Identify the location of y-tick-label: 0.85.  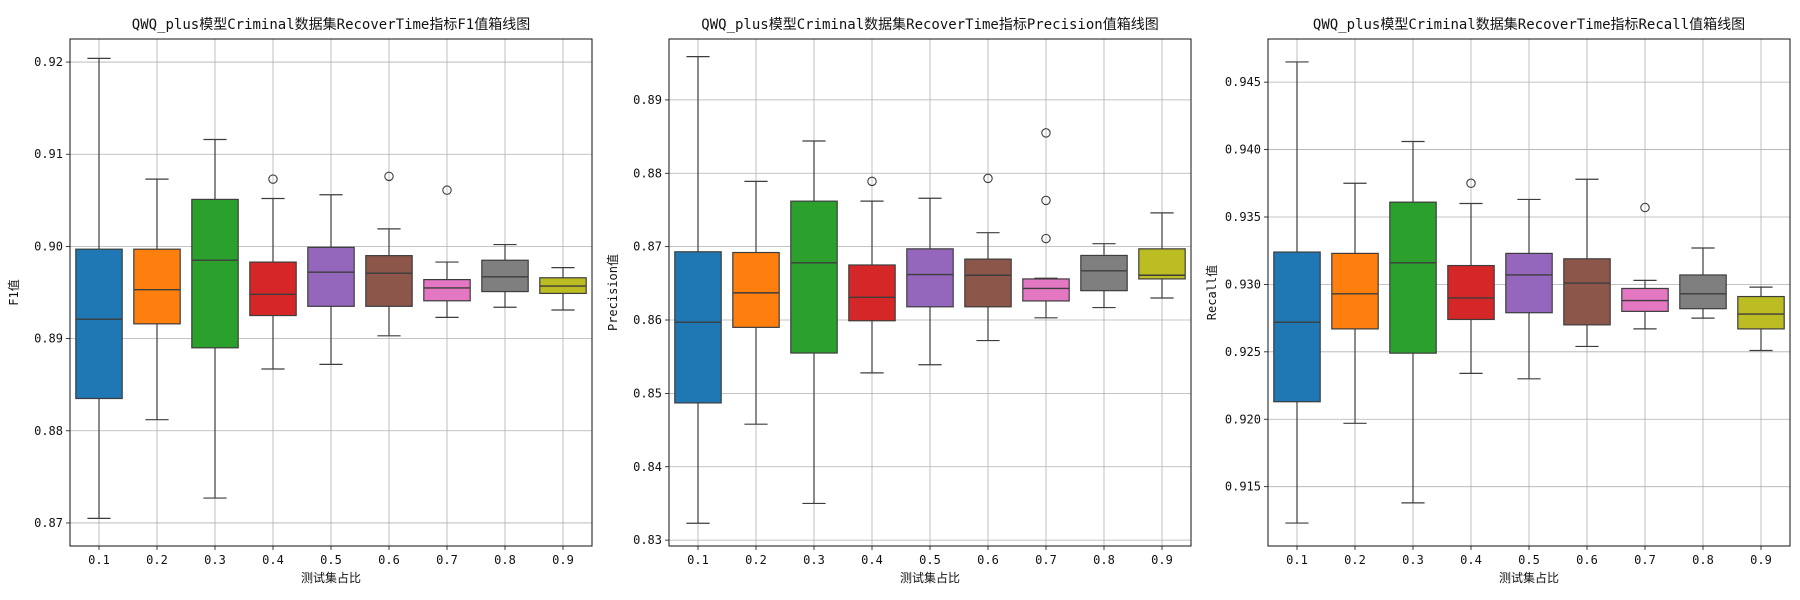
(647, 393).